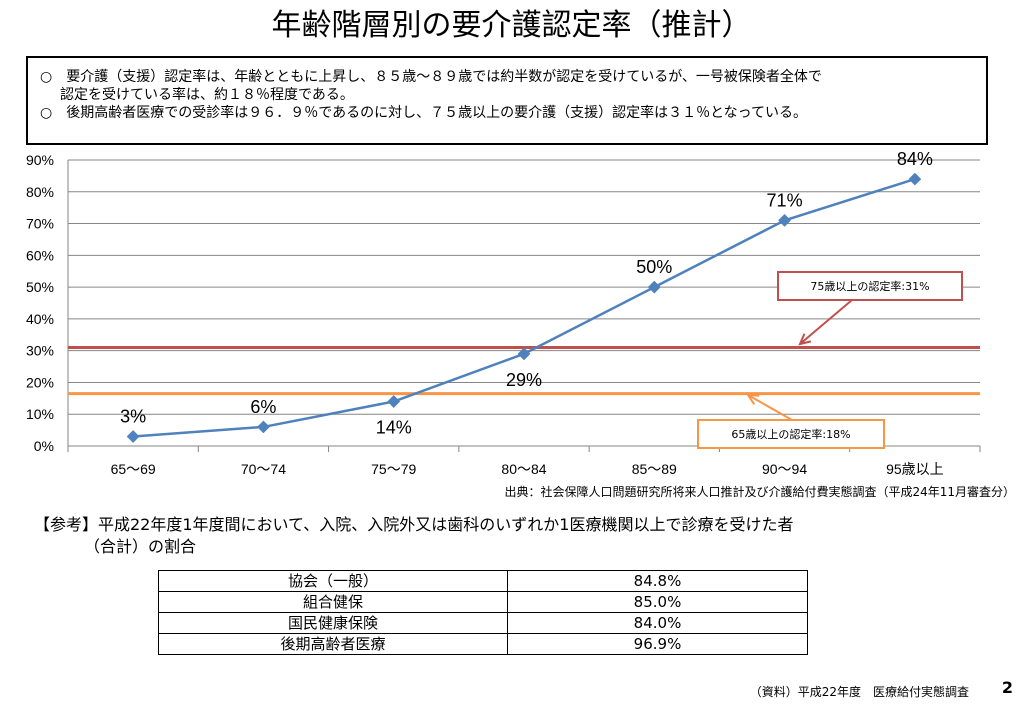 The image size is (1023, 708). Describe the element at coordinates (657, 602) in the screenshot. I see `table-cell-value: 85.0%` at that location.